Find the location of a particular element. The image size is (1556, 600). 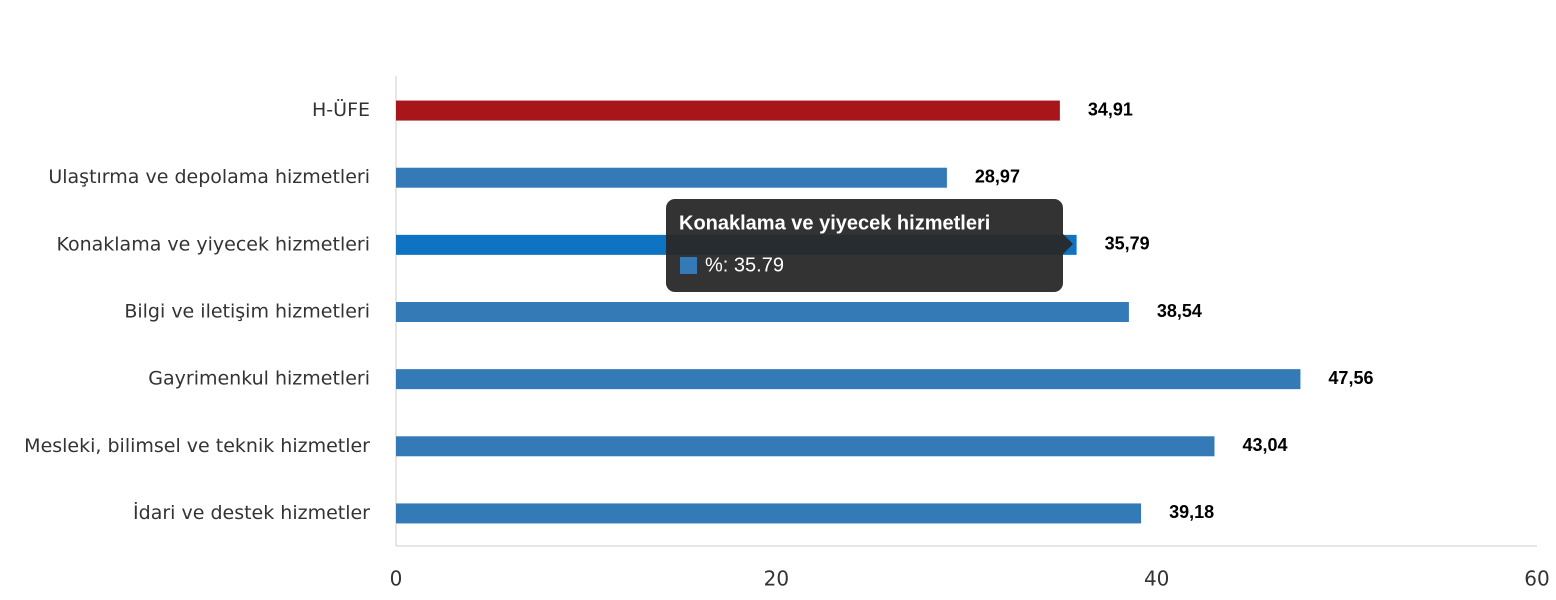

x-tick-label: 20 is located at coordinates (776, 579).